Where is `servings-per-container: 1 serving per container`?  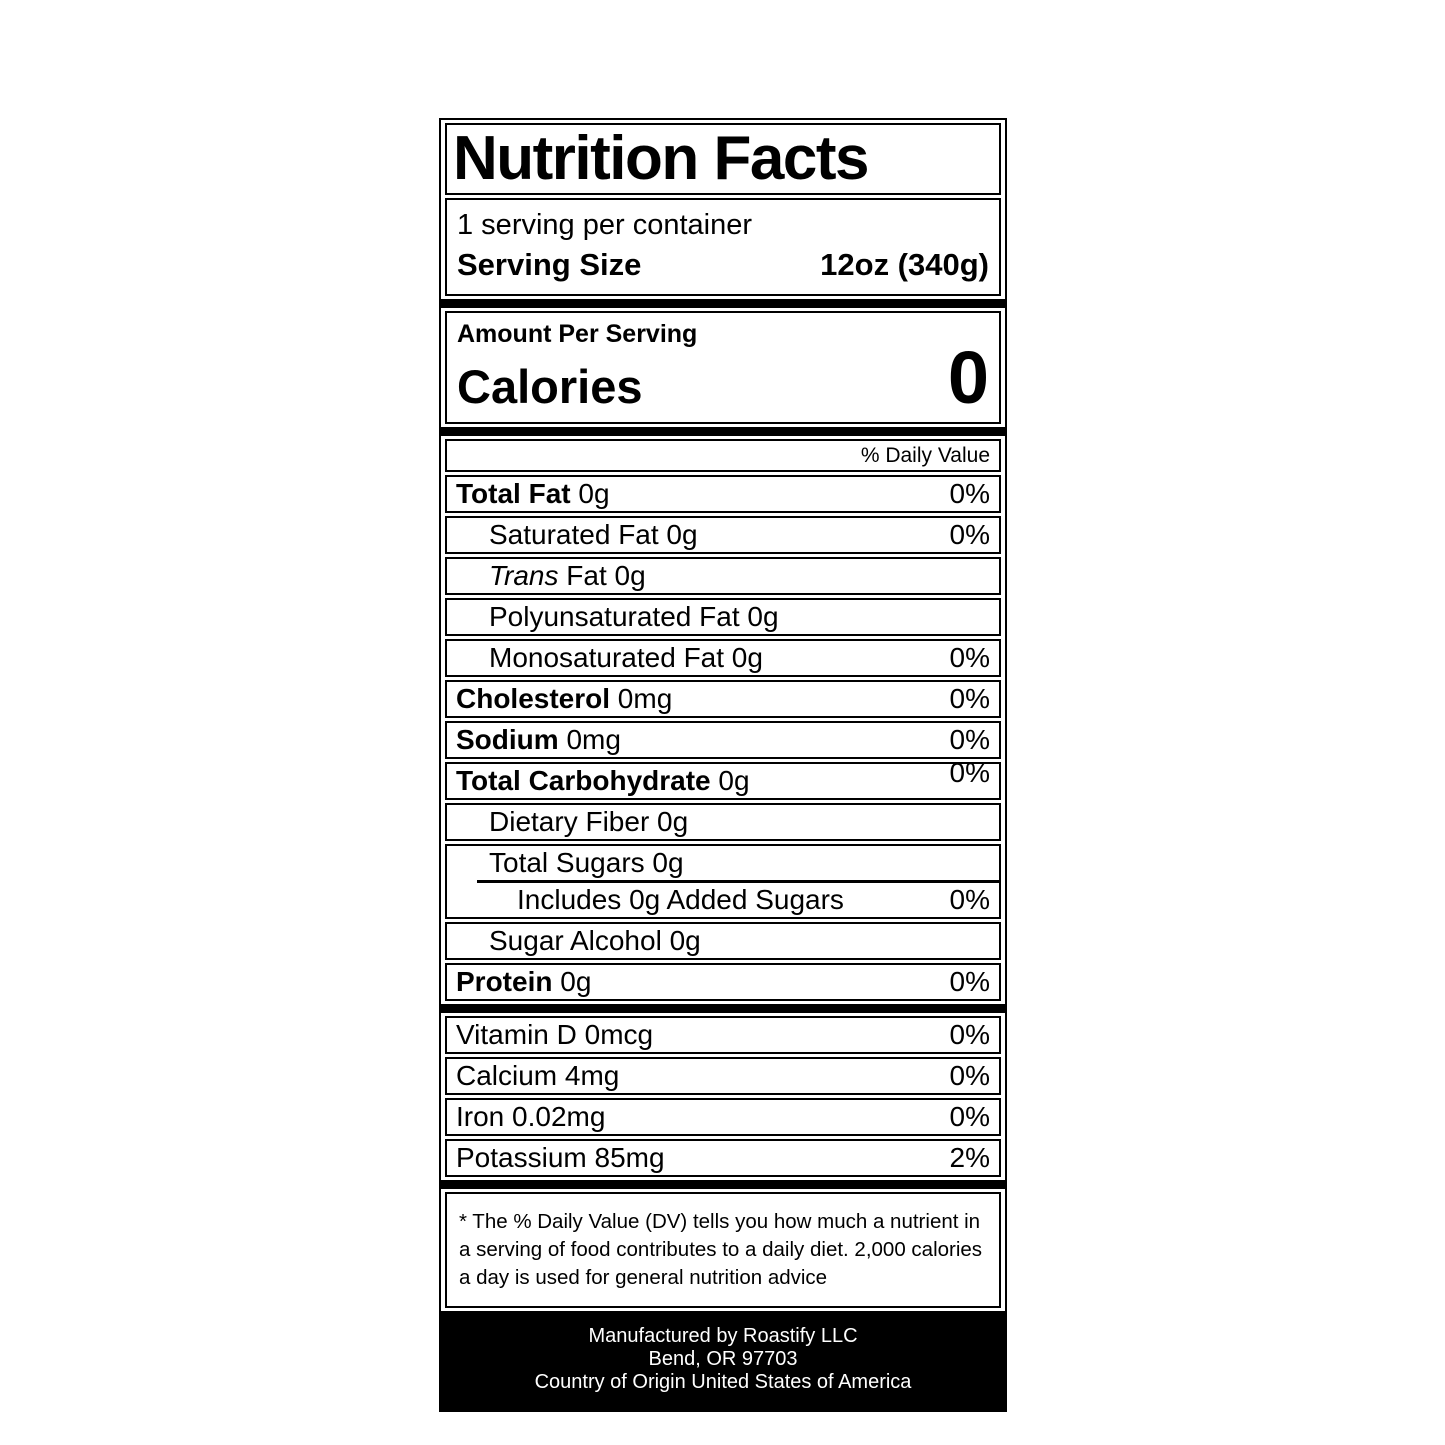
servings-per-container: 1 serving per container is located at coordinates (604, 225).